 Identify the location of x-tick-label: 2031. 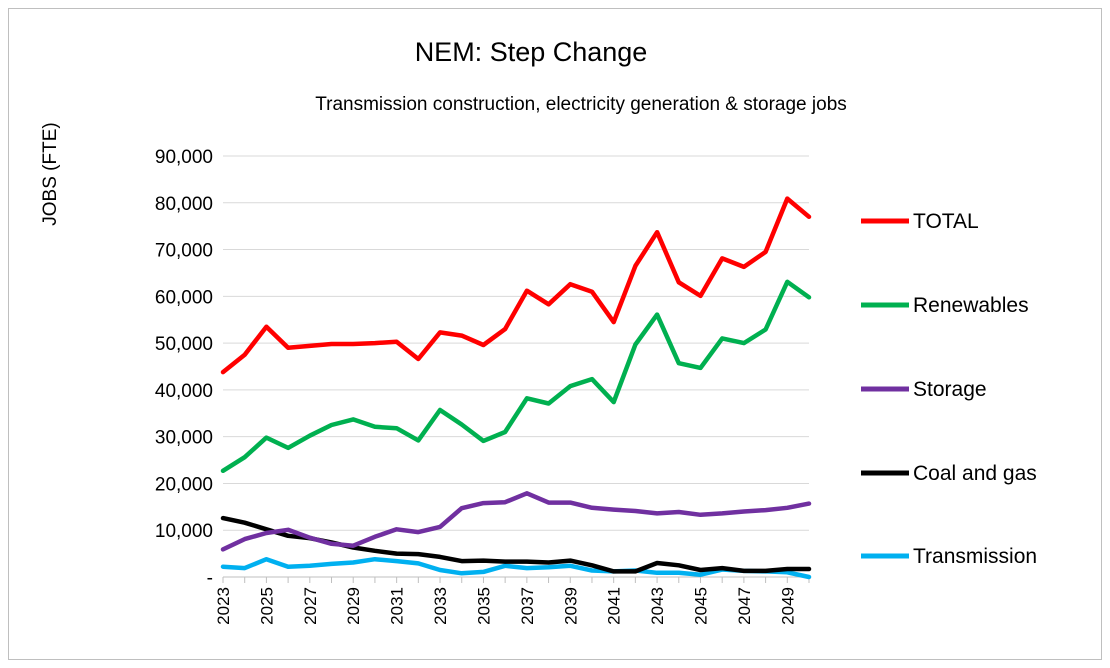
(397, 606).